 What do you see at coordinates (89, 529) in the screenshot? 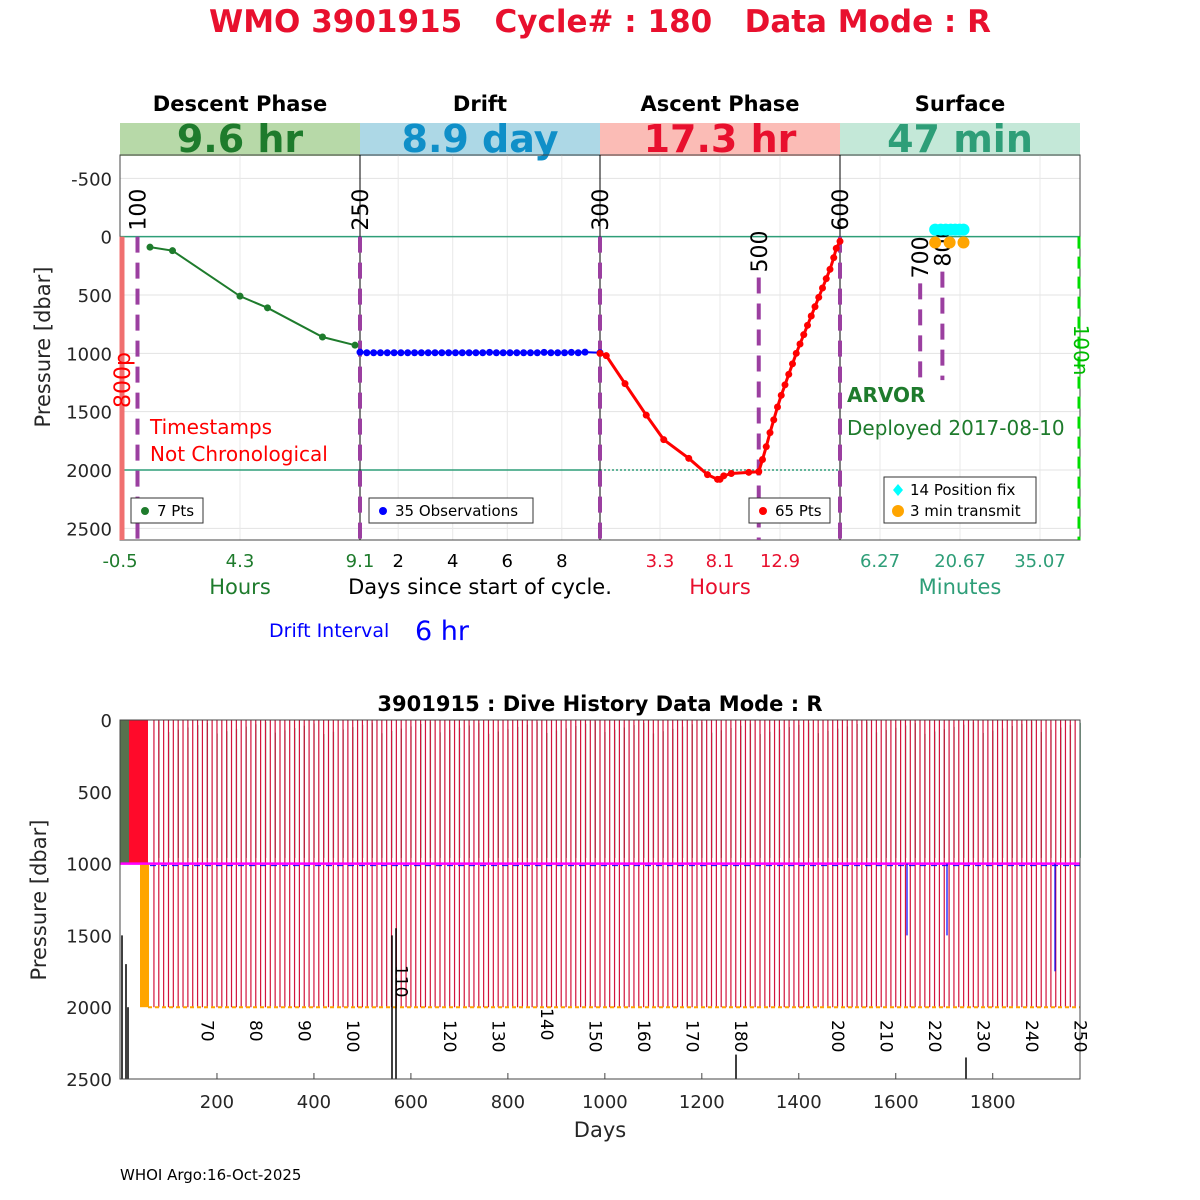
I see `y-tick-label: 2500` at bounding box center [89, 529].